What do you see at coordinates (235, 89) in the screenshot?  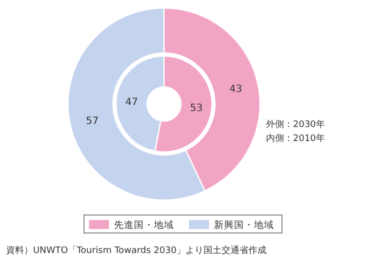 I see `data-label: 43` at bounding box center [235, 89].